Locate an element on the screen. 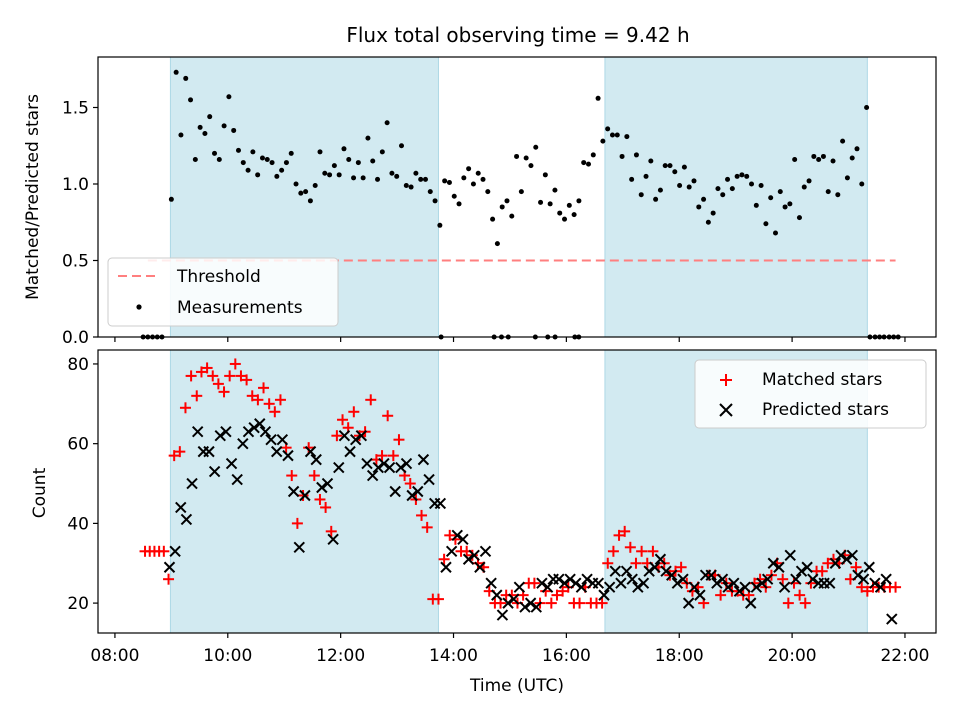 This screenshot has width=960, height=720. x-tick-label: 20:00 is located at coordinates (792, 656).